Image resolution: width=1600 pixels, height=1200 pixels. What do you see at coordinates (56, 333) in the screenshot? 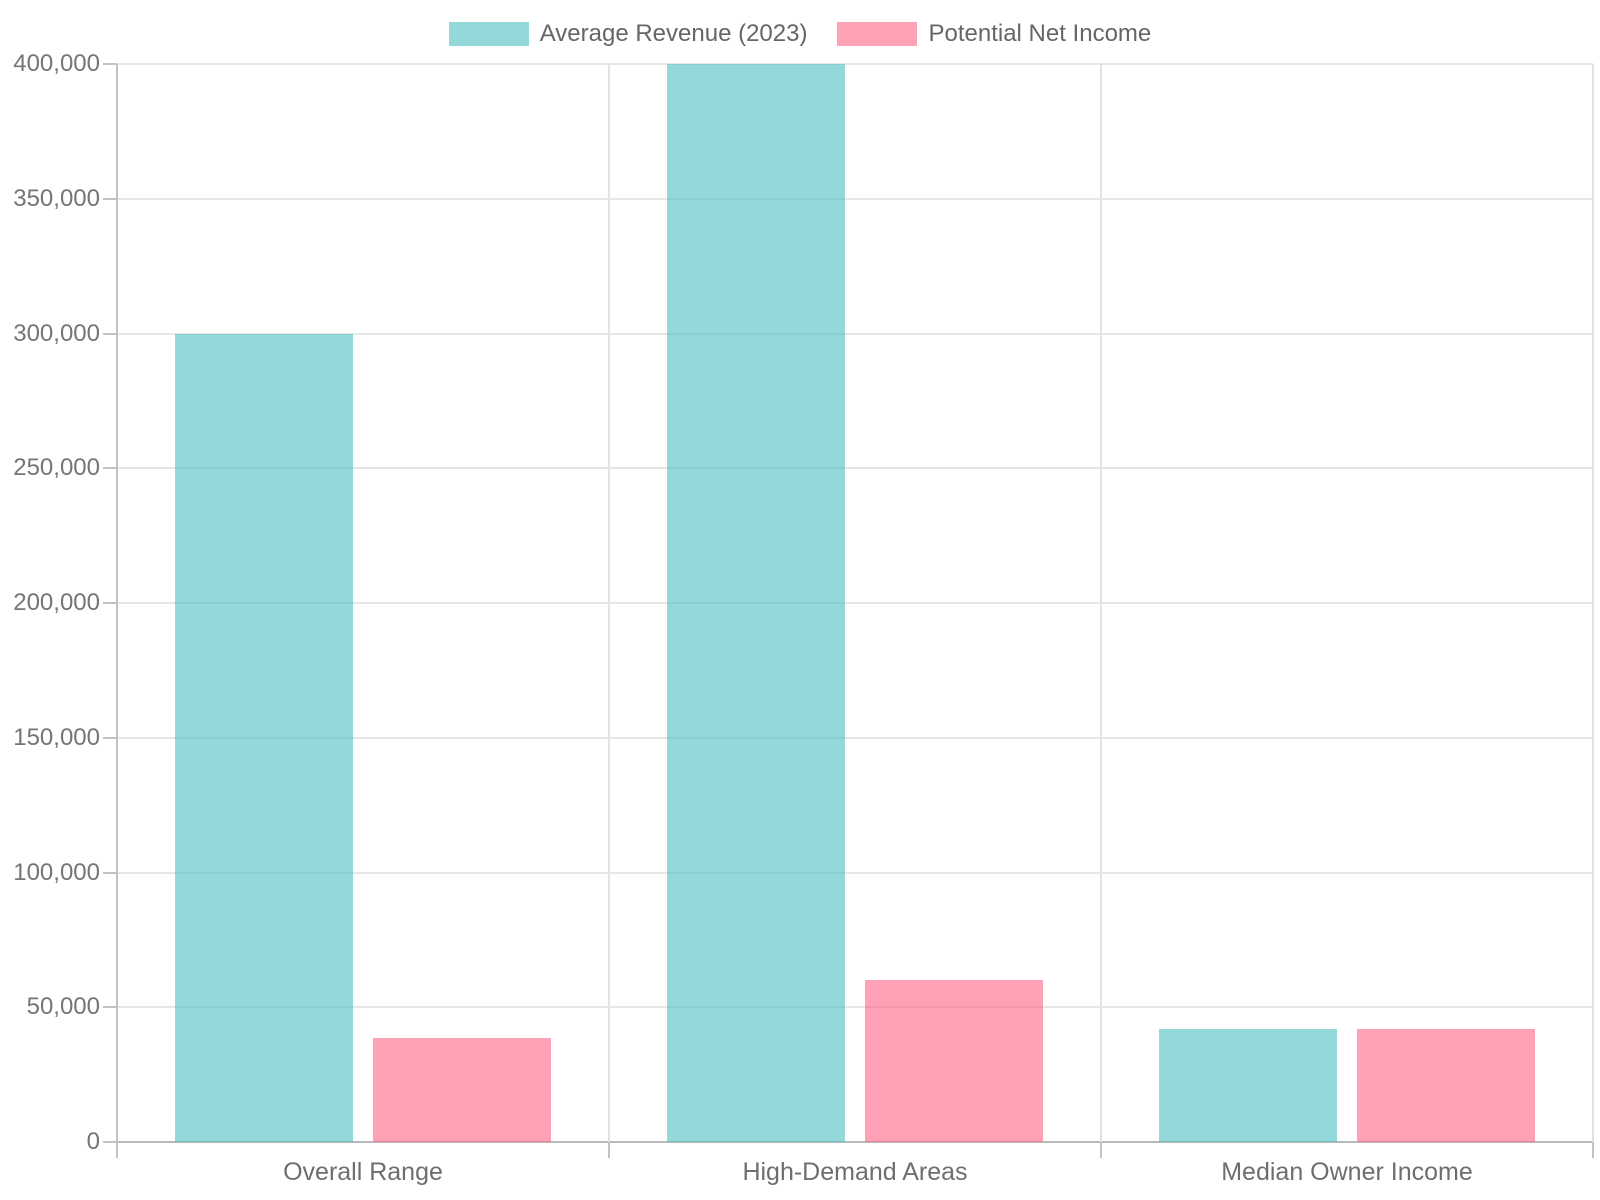
I see `y-axis-tick-label-300000: 300,000` at bounding box center [56, 333].